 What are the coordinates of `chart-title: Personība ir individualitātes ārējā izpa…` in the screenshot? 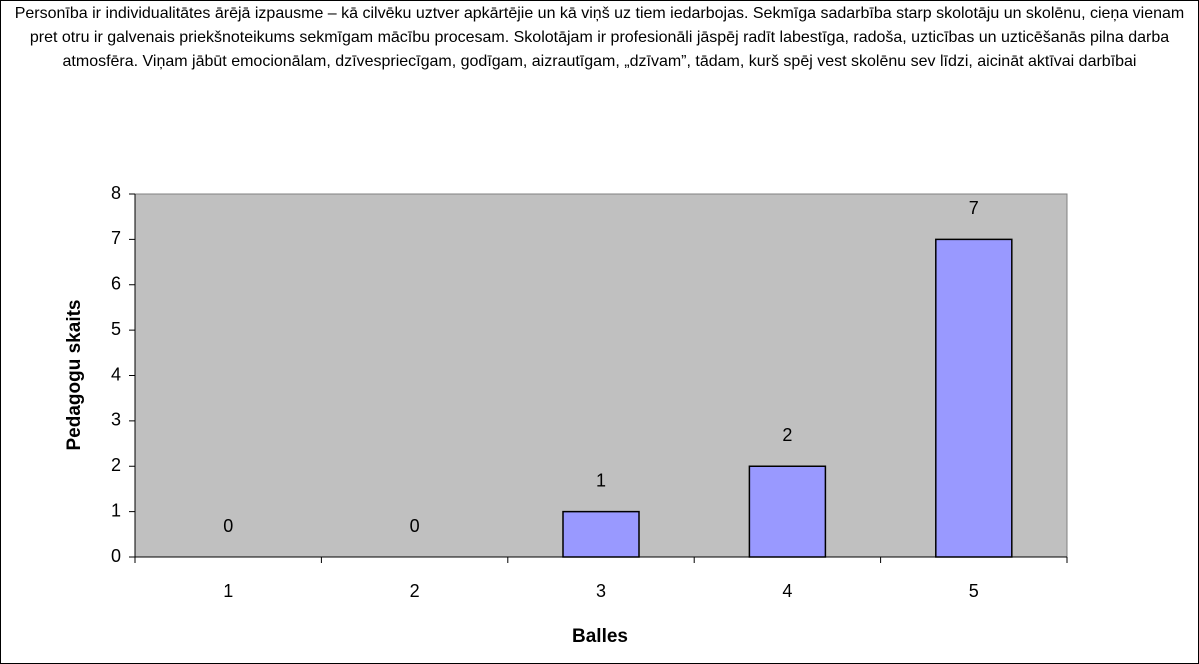 It's located at (599, 37).